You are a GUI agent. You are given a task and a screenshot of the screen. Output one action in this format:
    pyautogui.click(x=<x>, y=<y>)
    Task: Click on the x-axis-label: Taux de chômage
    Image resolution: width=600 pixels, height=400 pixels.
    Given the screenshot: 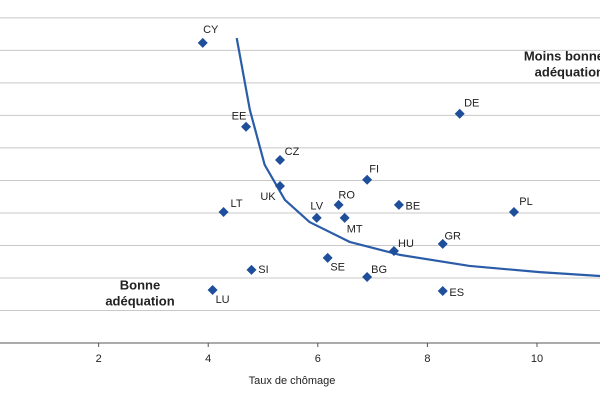 What is the action you would take?
    pyautogui.click(x=292, y=381)
    